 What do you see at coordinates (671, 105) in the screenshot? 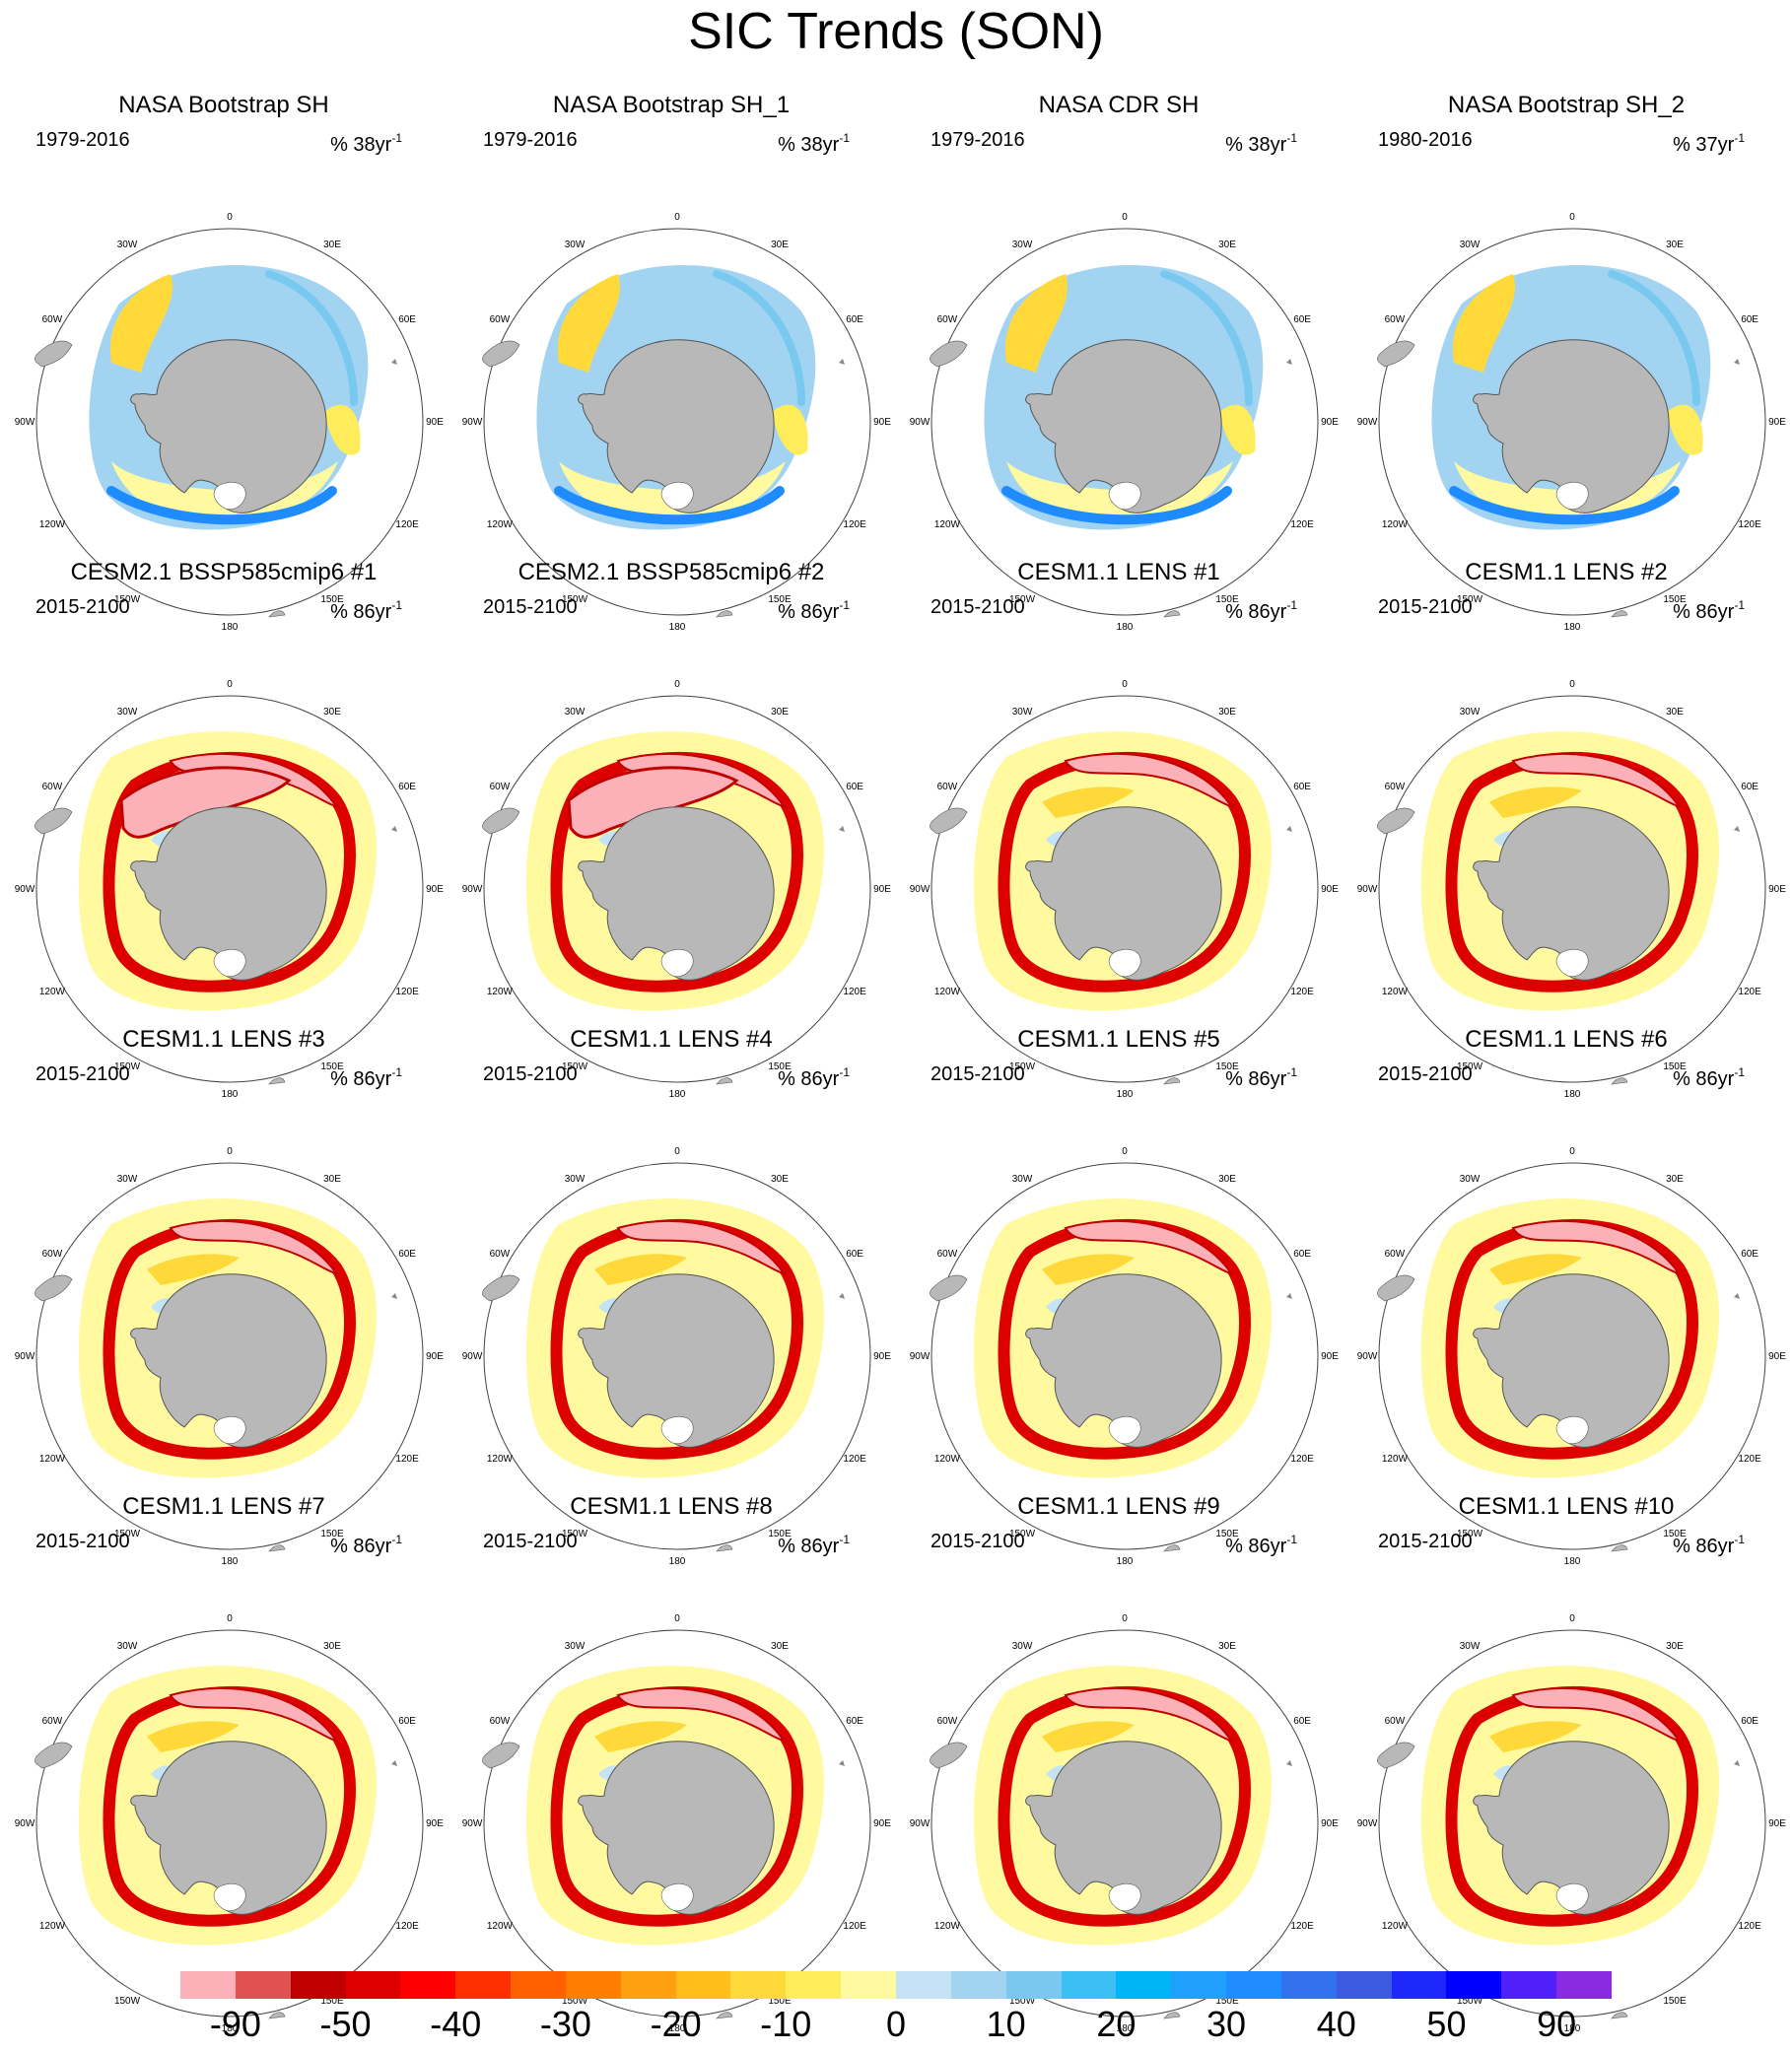
I see `panel-title: NASA Bootstrap SH_1` at bounding box center [671, 105].